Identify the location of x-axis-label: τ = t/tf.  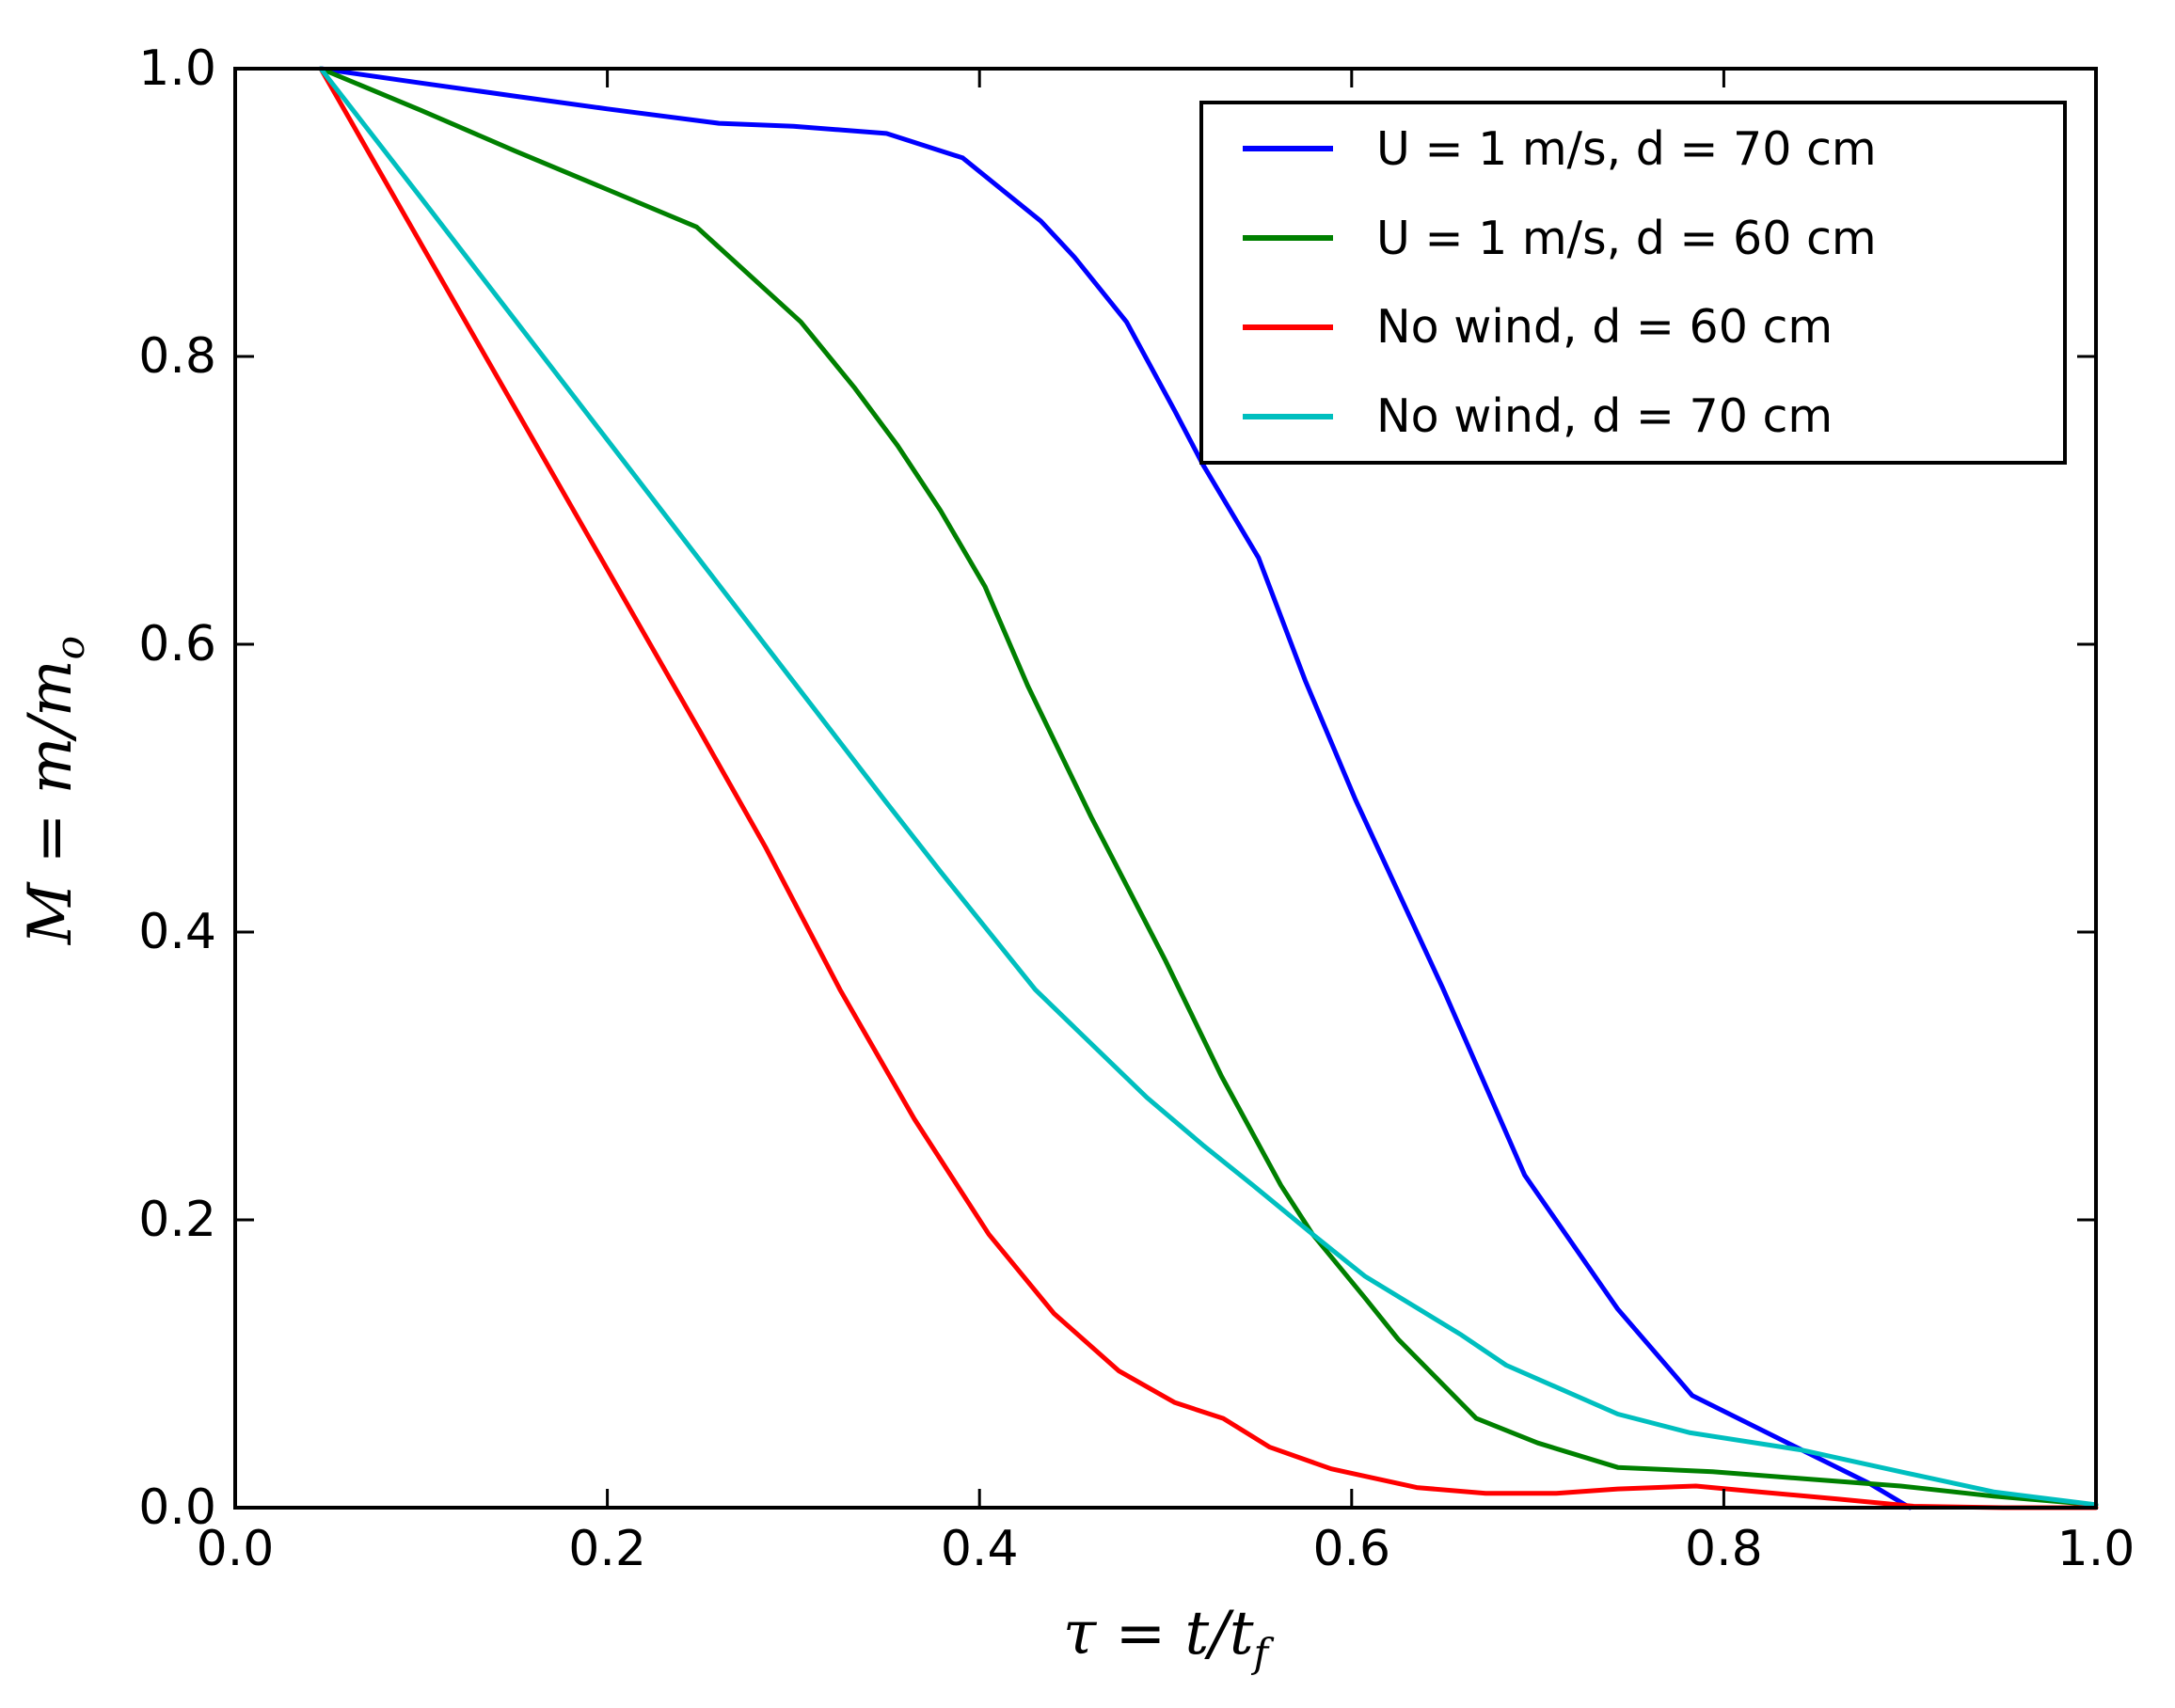
(1165, 1637).